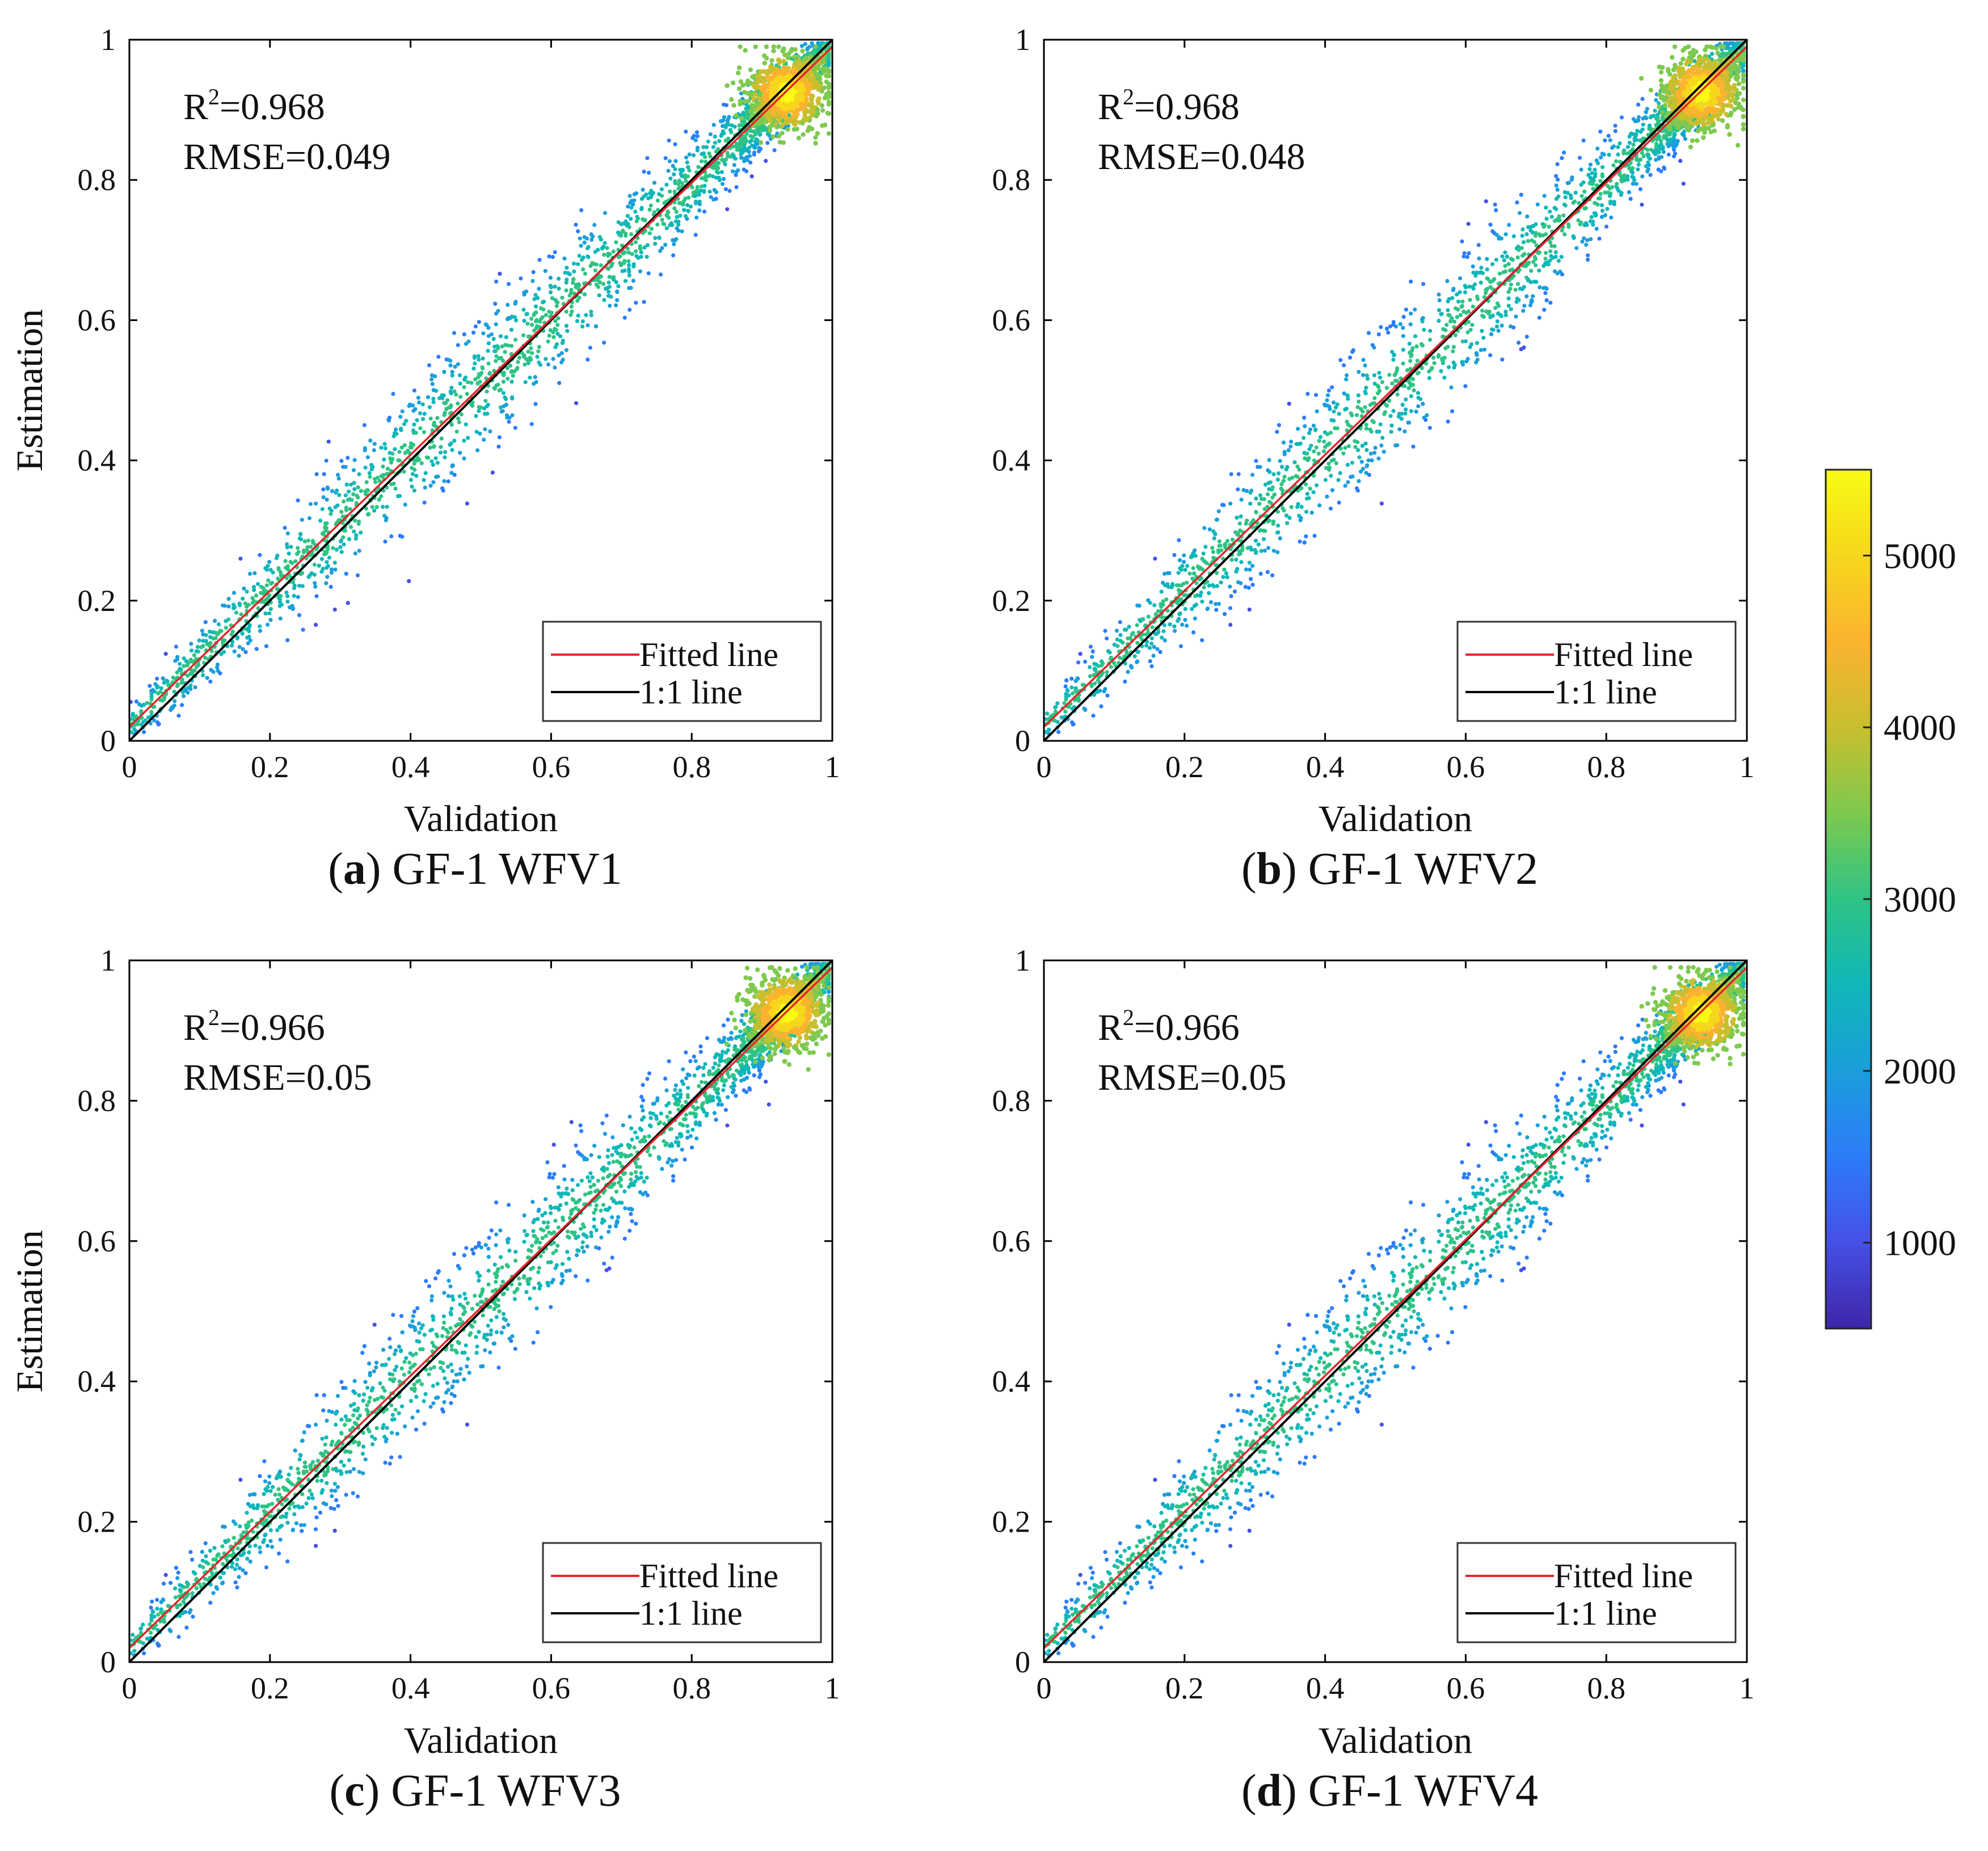  I want to click on caption-letter: a, so click(354, 869).